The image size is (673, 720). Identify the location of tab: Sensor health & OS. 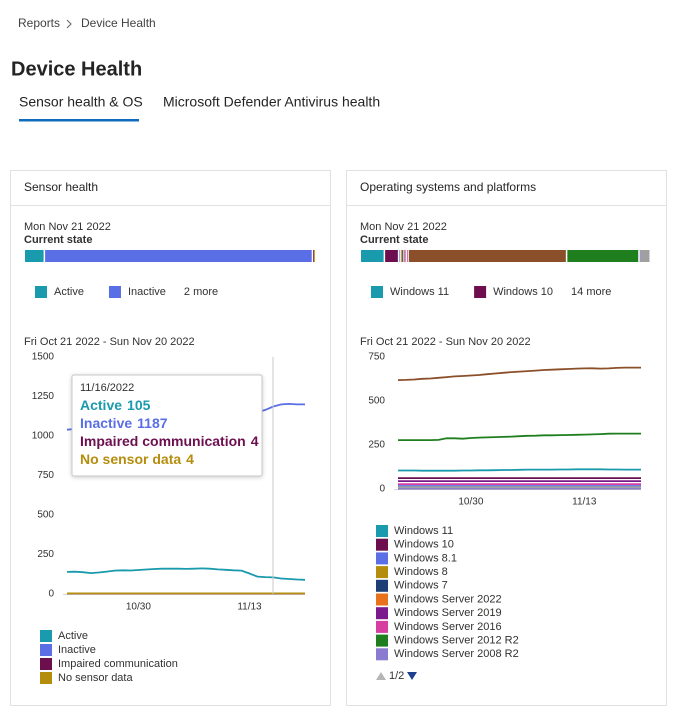
(81, 102).